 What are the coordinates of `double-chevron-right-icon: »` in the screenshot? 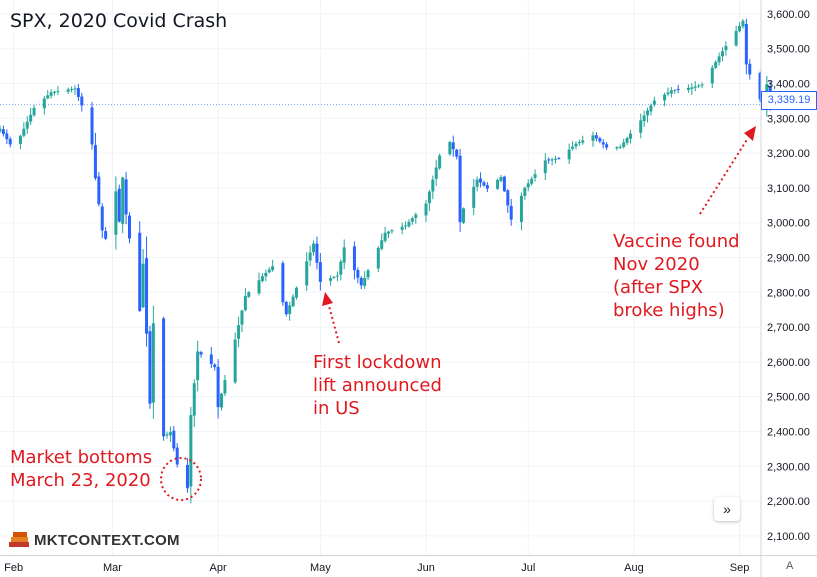 It's located at (727, 509).